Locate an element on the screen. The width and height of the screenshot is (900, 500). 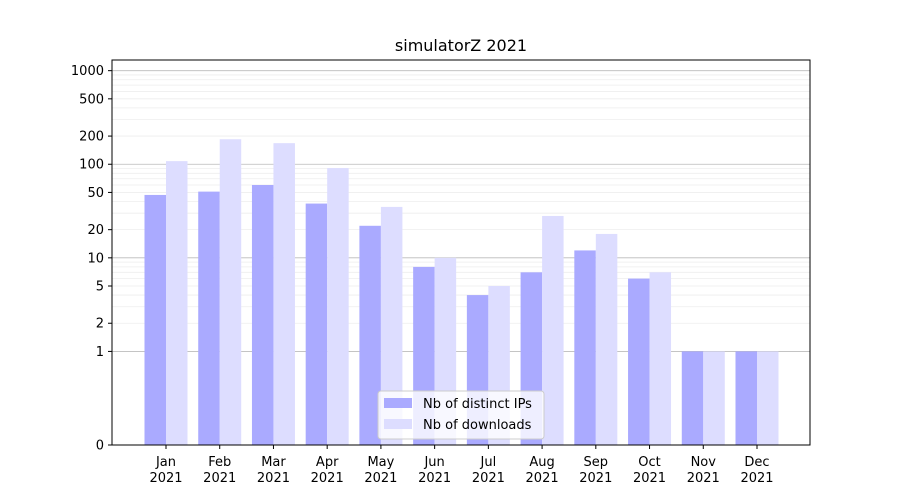
x-tick-label: Oct 2021 is located at coordinates (649, 470).